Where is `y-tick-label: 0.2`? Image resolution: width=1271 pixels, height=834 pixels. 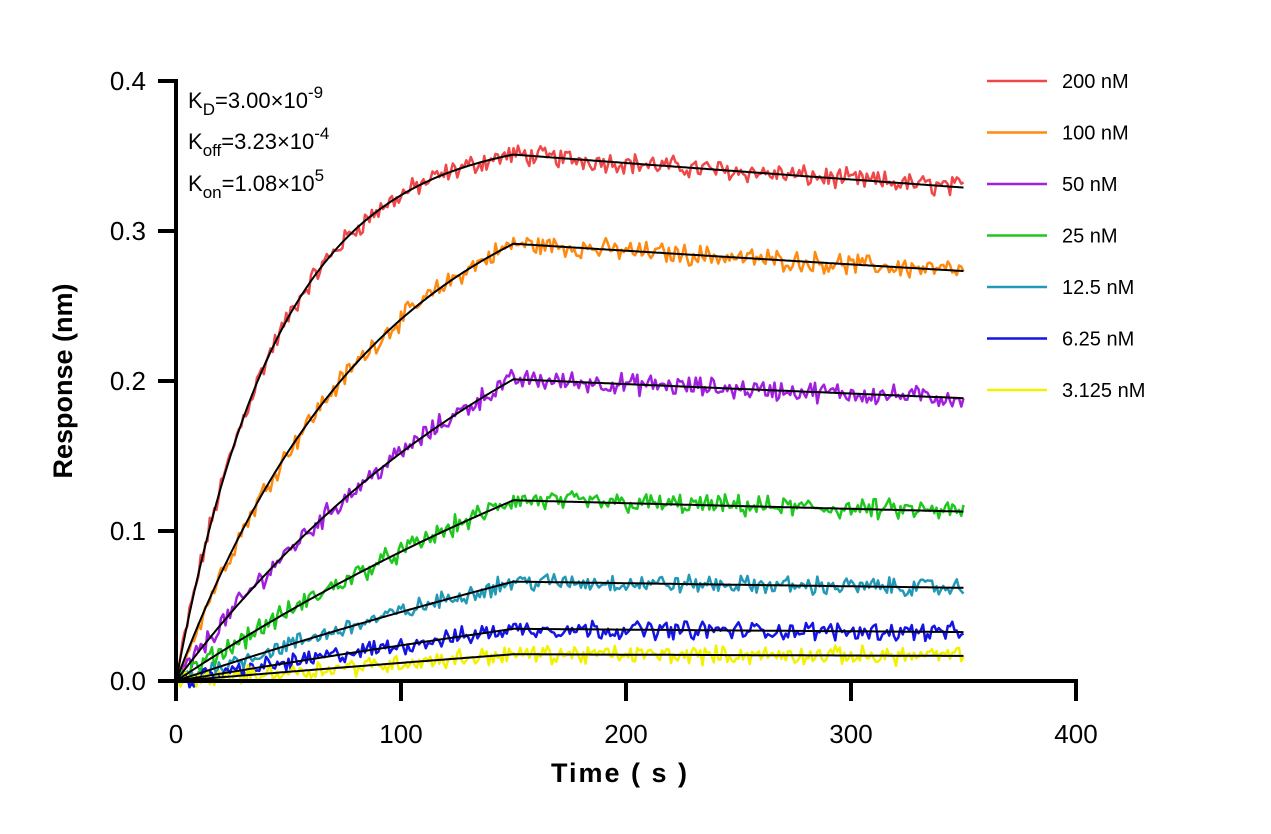 y-tick-label: 0.2 is located at coordinates (128, 381).